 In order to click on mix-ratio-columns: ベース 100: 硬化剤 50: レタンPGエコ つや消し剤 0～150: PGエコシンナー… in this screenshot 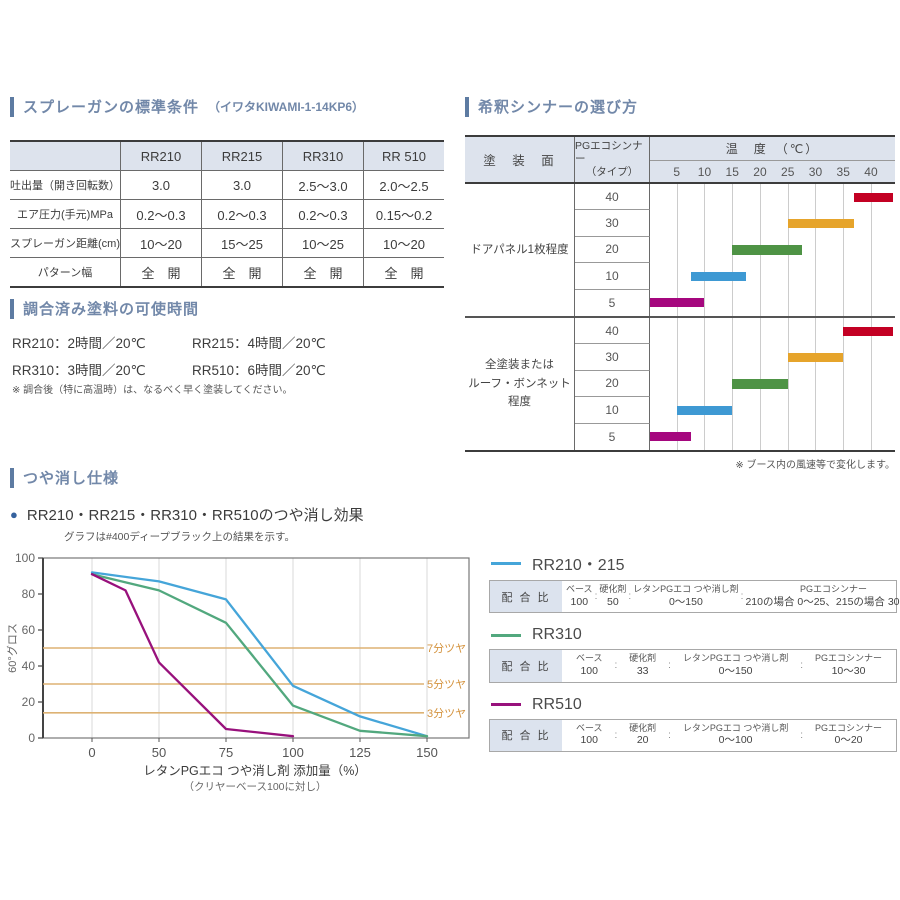, I will do `click(731, 596)`.